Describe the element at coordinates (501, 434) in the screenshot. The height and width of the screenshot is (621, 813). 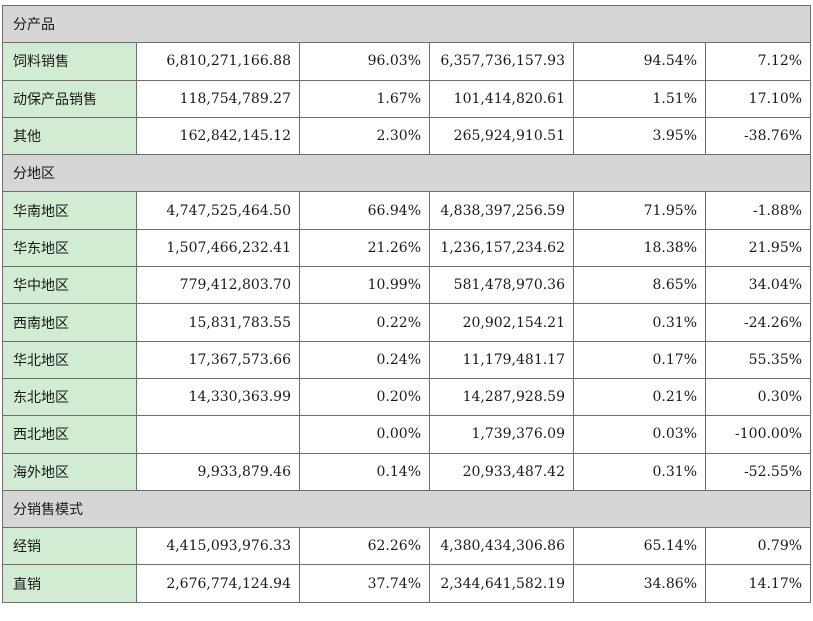
I see `prior-amount-cell: 1,739,376.09` at that location.